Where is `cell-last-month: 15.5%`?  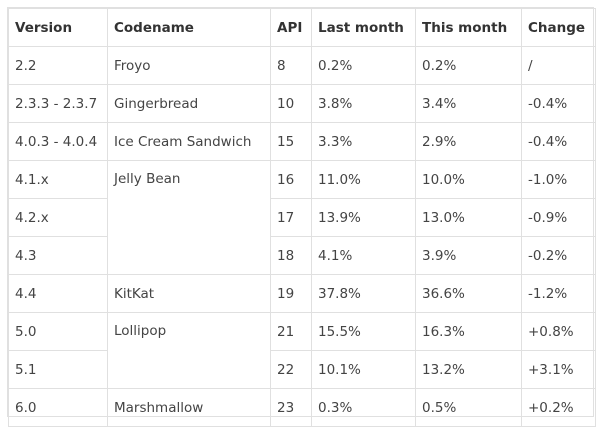
cell-last-month: 15.5% is located at coordinates (363, 331).